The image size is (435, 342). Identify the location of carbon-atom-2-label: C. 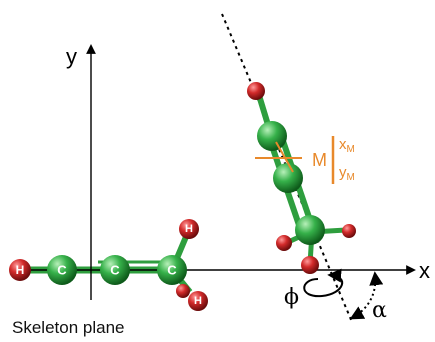
(115, 270).